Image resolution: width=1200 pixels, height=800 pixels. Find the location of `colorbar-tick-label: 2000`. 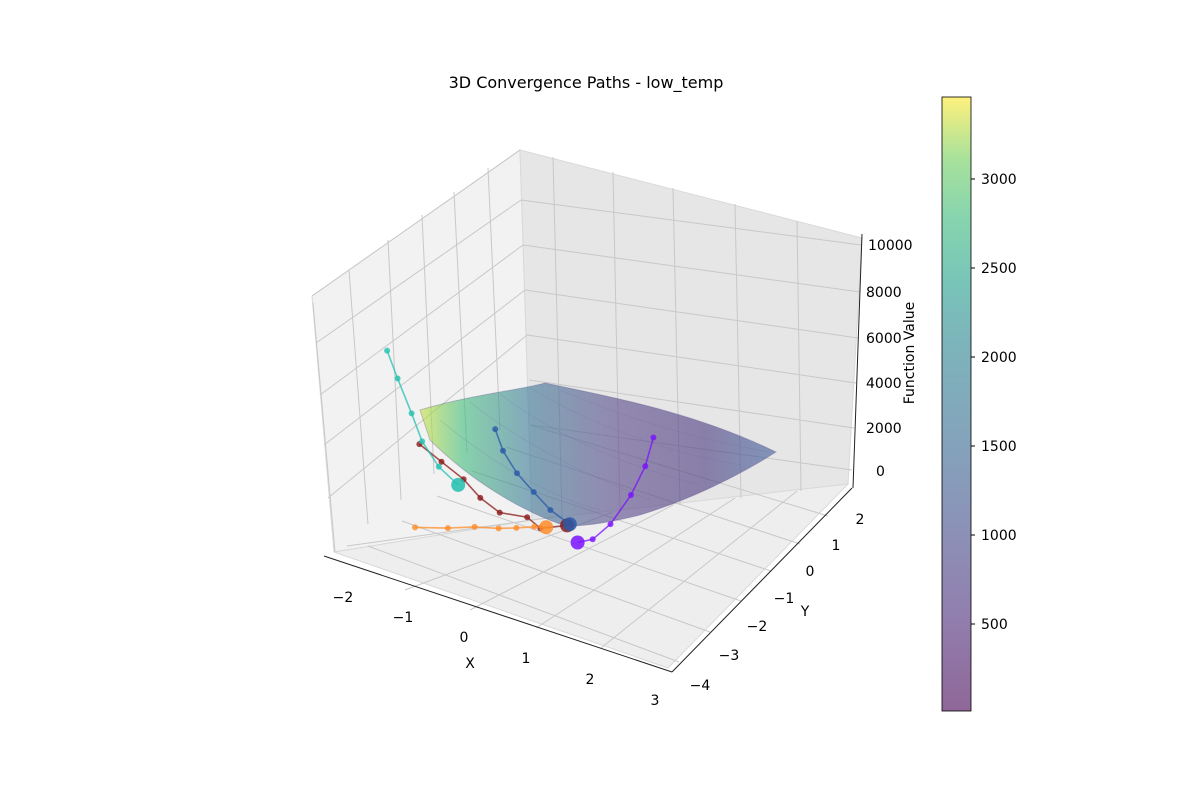

colorbar-tick-label: 2000 is located at coordinates (999, 358).